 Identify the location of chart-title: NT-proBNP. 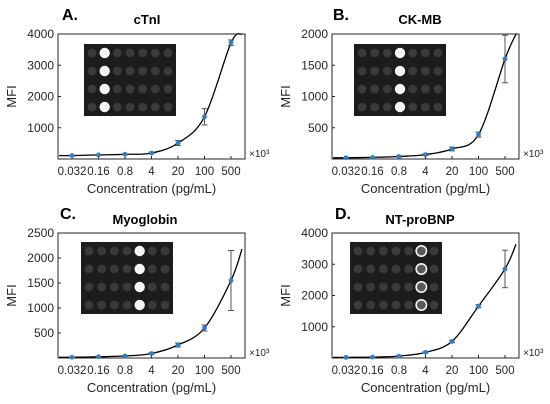
(420, 219).